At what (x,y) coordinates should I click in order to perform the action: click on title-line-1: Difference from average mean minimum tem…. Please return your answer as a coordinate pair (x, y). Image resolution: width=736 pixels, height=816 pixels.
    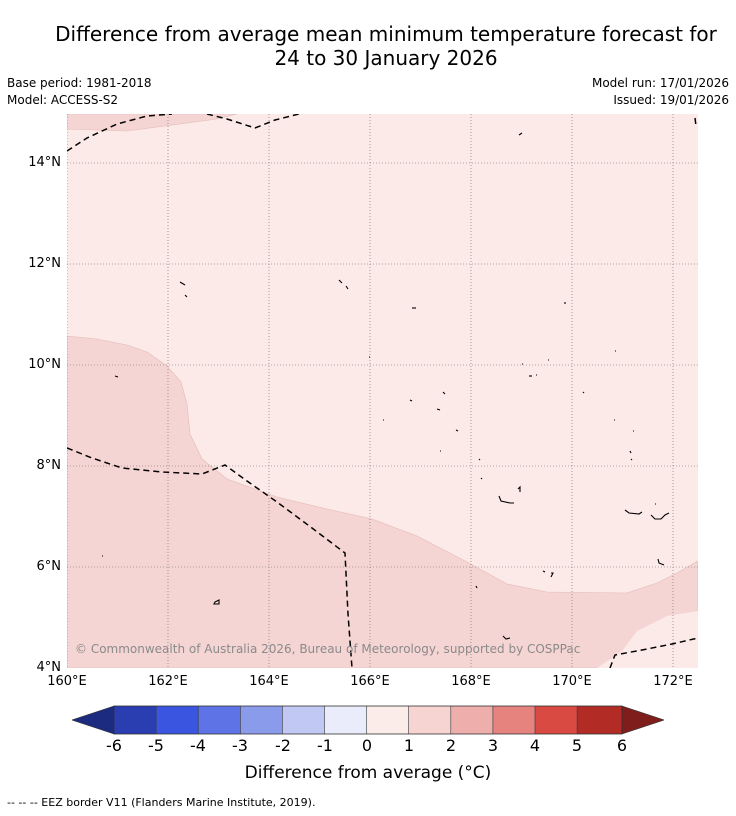
    Looking at the image, I should click on (386, 34).